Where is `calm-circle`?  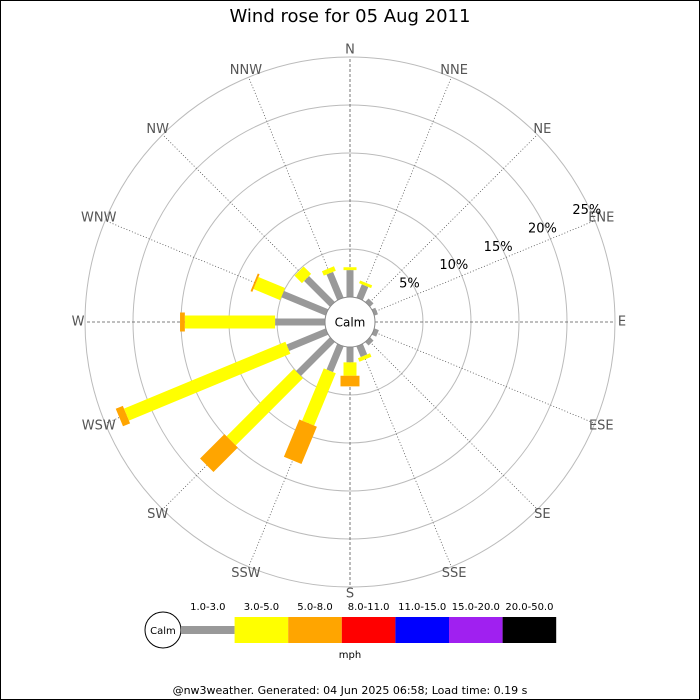
calm-circle is located at coordinates (350, 322).